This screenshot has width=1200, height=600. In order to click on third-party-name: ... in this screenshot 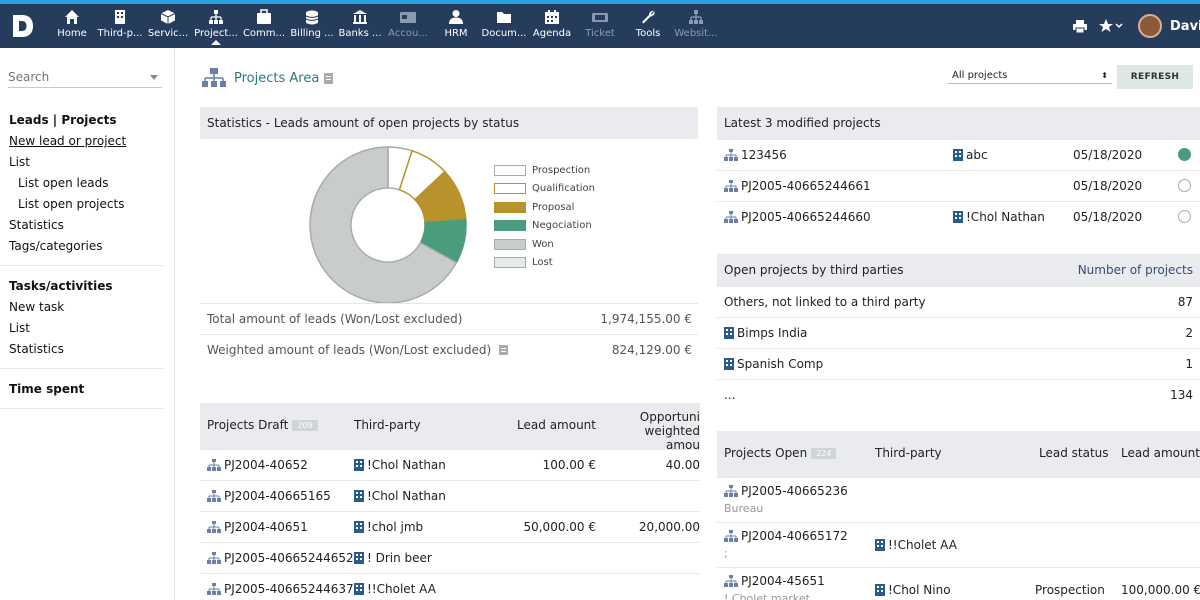, I will do `click(730, 395)`.